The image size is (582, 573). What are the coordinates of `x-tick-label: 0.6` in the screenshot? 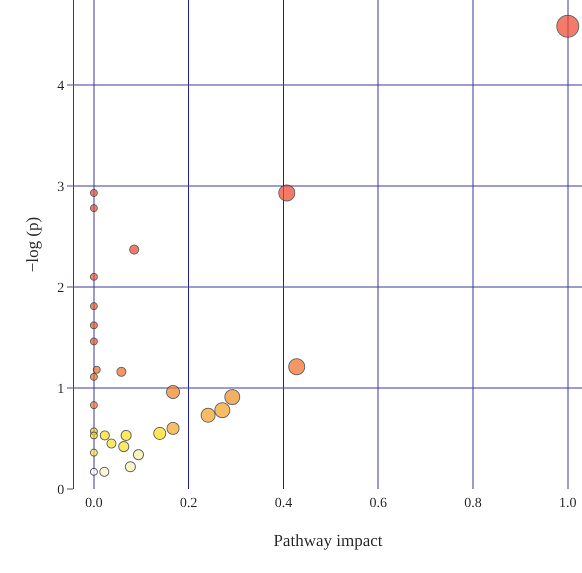 It's located at (378, 503).